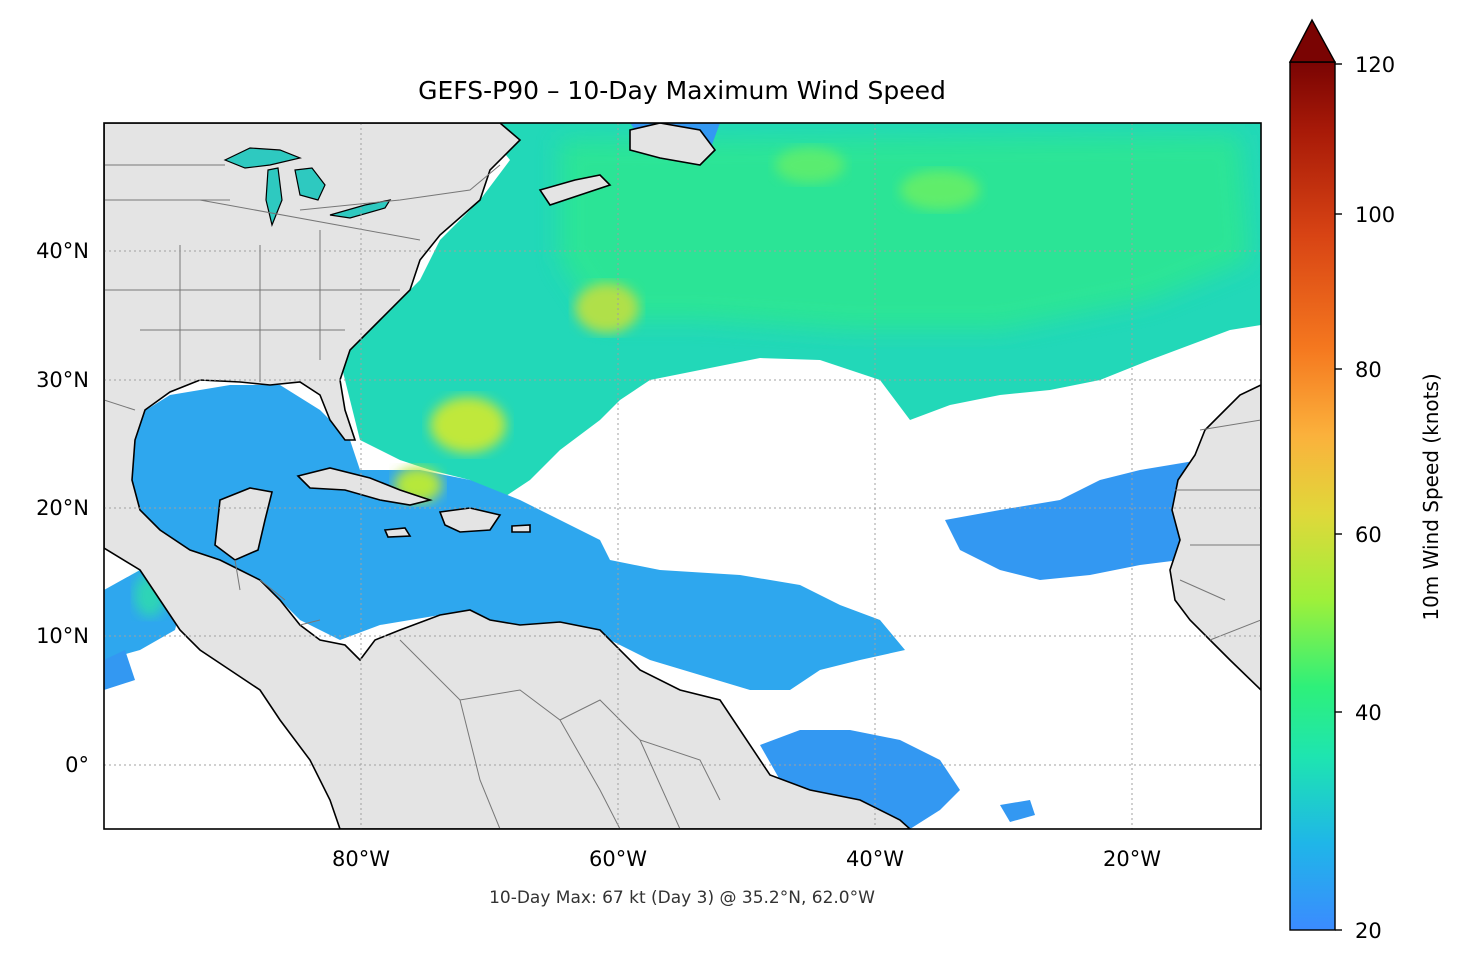 Image resolution: width=1466 pixels, height=969 pixels. I want to click on great-lake-superior, so click(262, 158).